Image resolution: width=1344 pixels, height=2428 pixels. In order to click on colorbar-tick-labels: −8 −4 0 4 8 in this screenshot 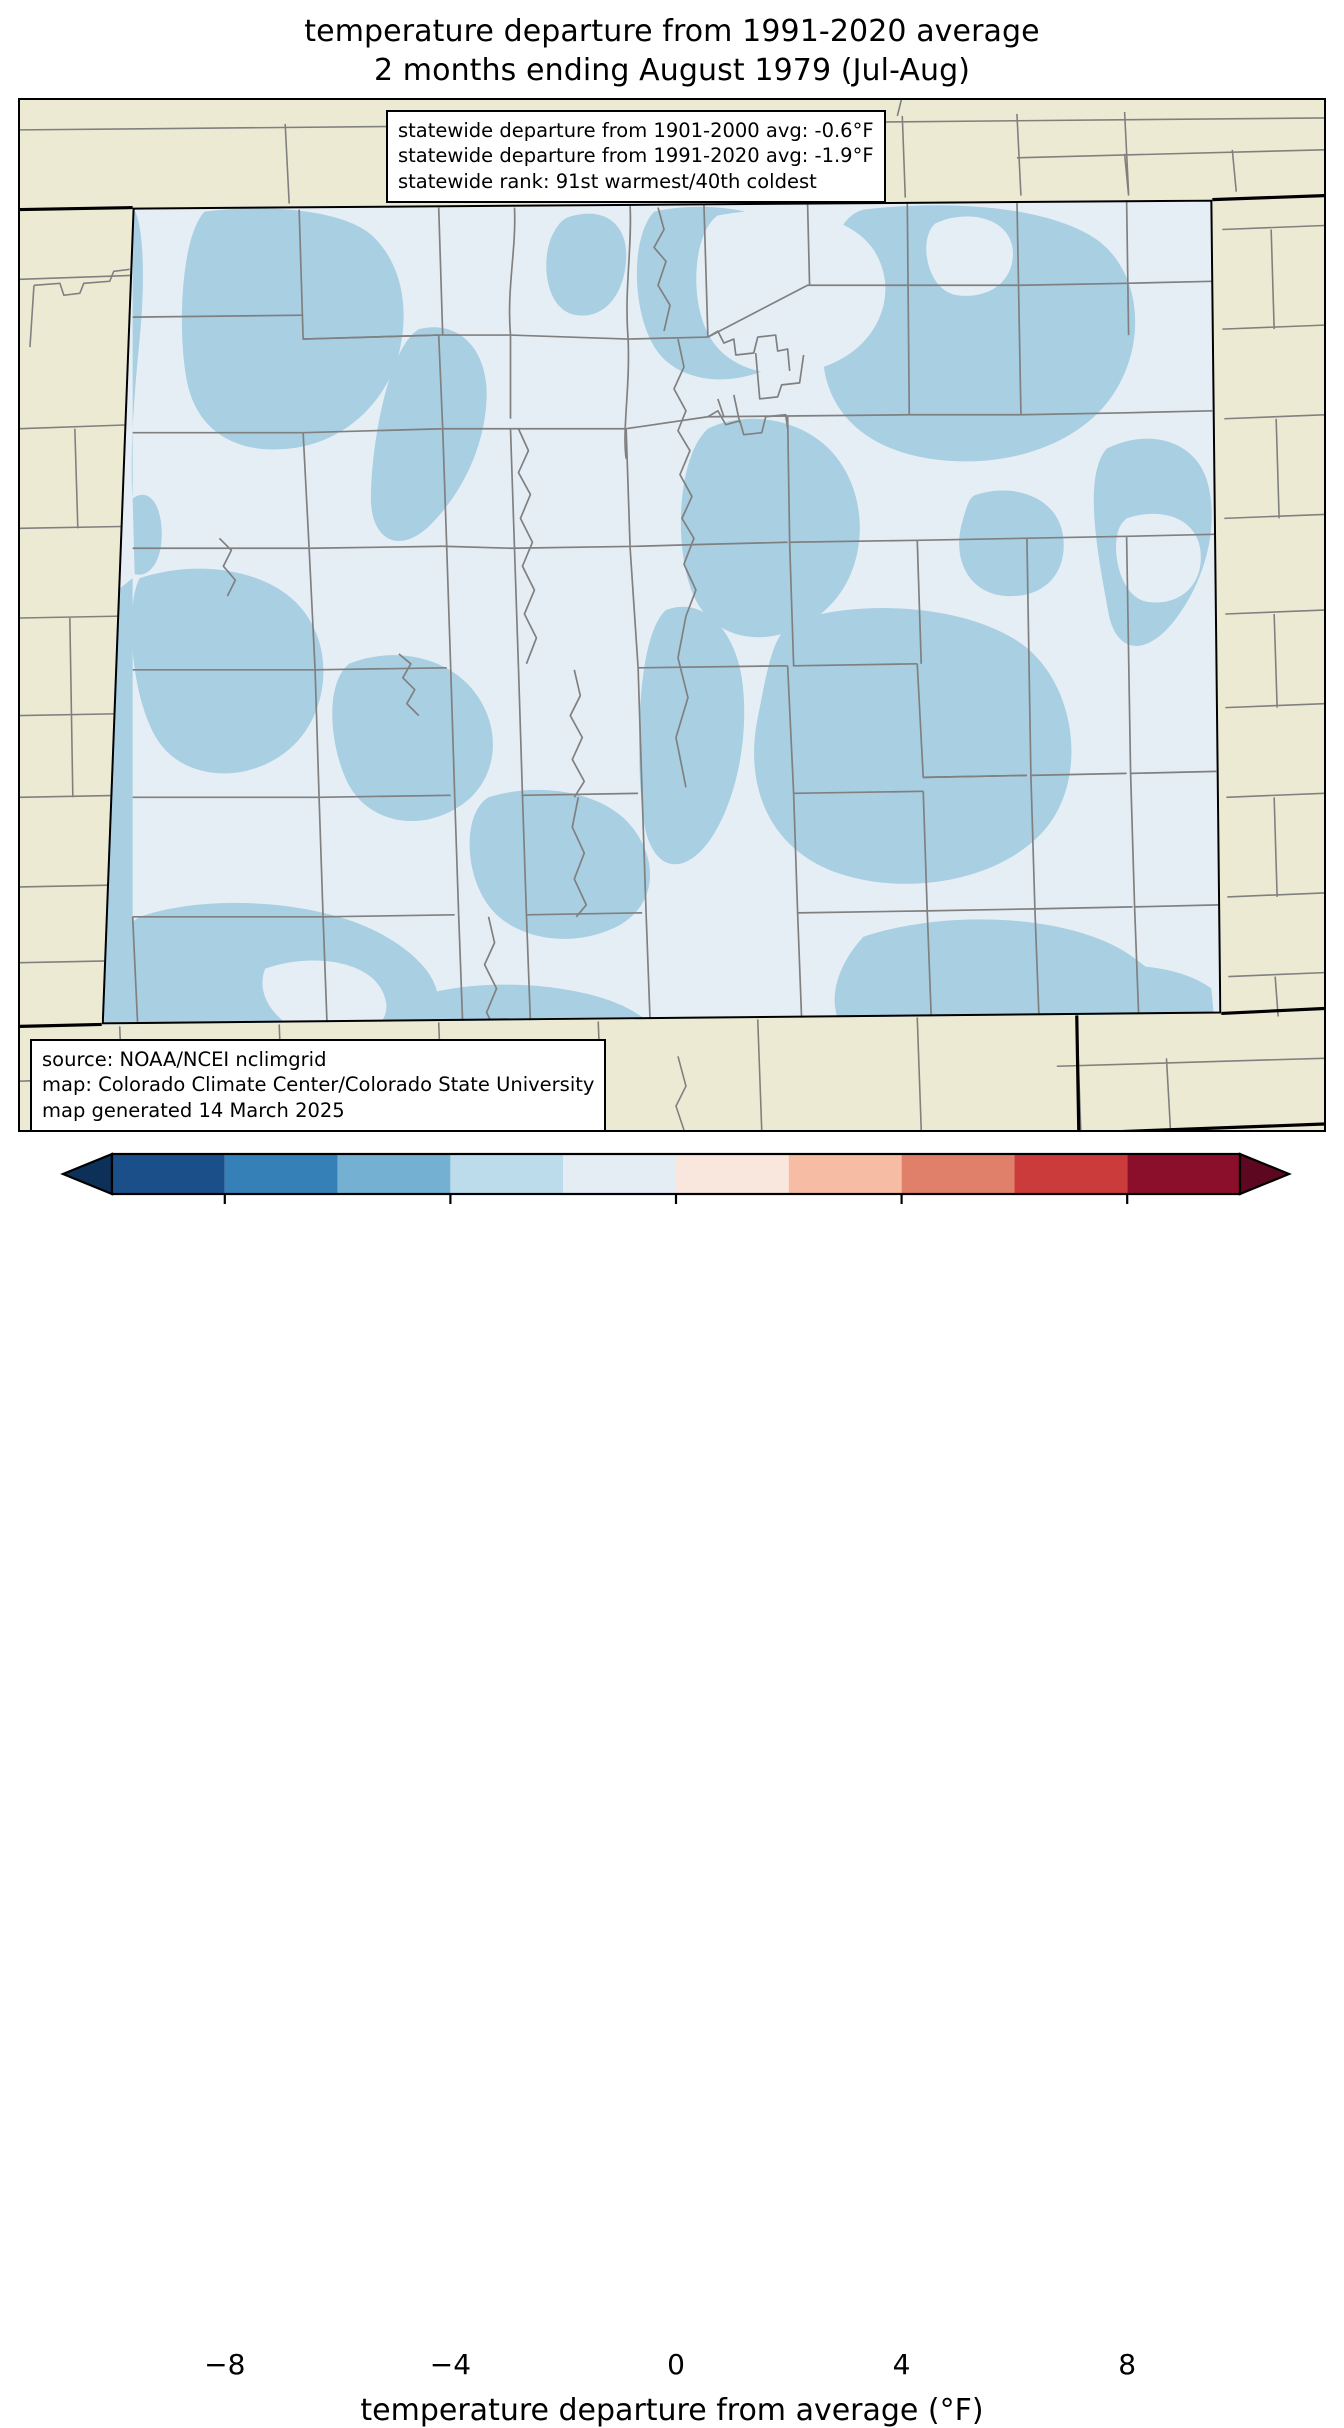, I will do `click(672, 2365)`.